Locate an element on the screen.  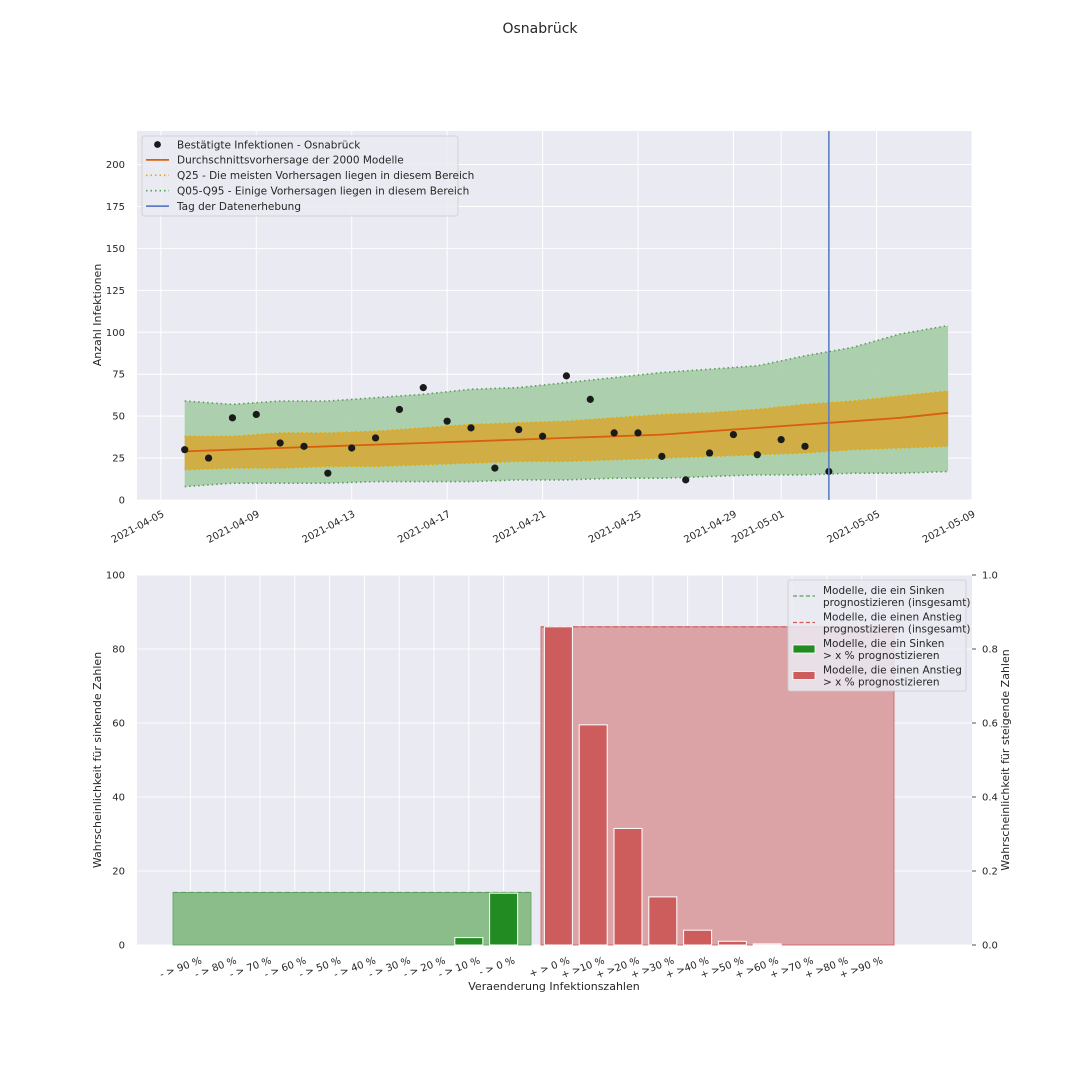
right-y-tick-label: 0.2 is located at coordinates (990, 872).